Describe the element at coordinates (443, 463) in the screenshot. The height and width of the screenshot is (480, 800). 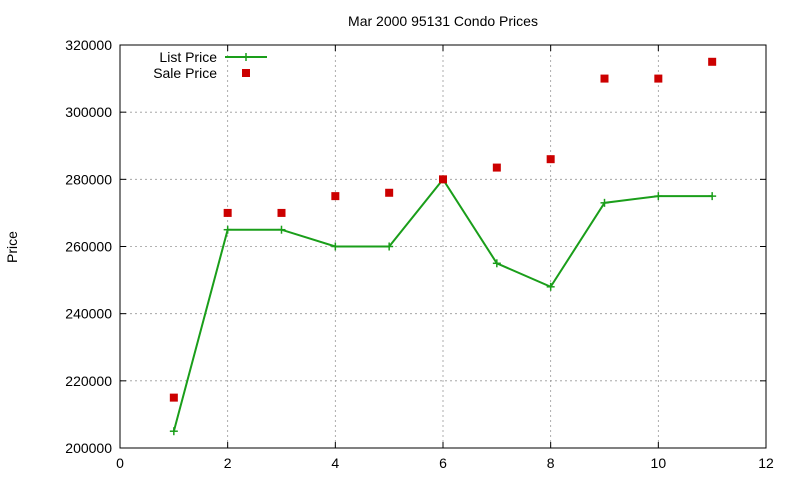
I see `x-tick-label: 6` at that location.